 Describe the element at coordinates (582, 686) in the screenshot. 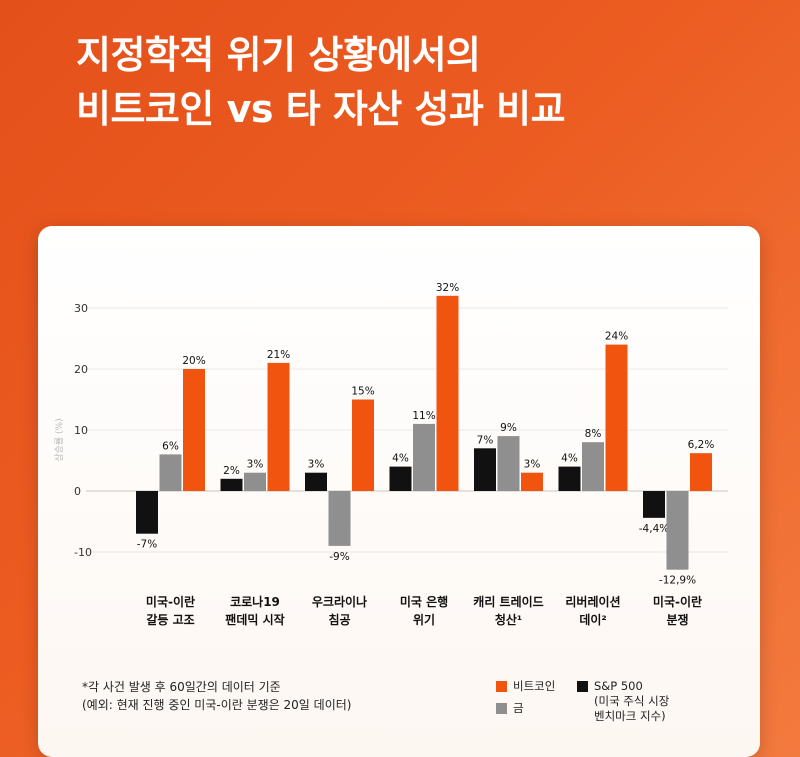

I see `legend-swatch-sp500` at that location.